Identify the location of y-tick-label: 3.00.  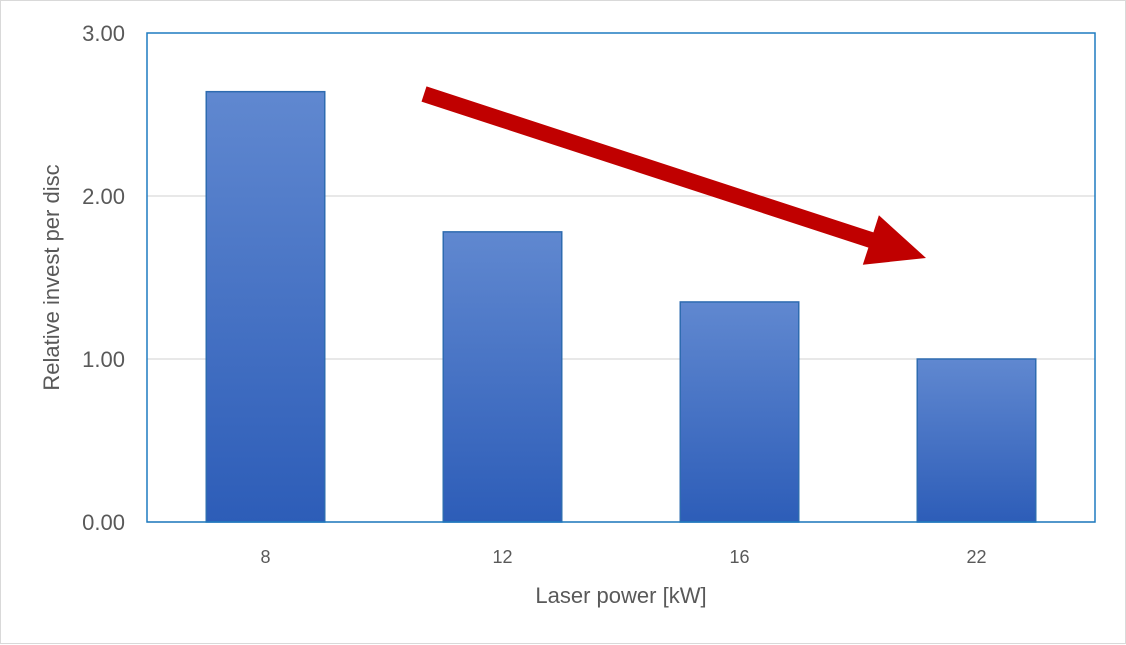
(103, 33).